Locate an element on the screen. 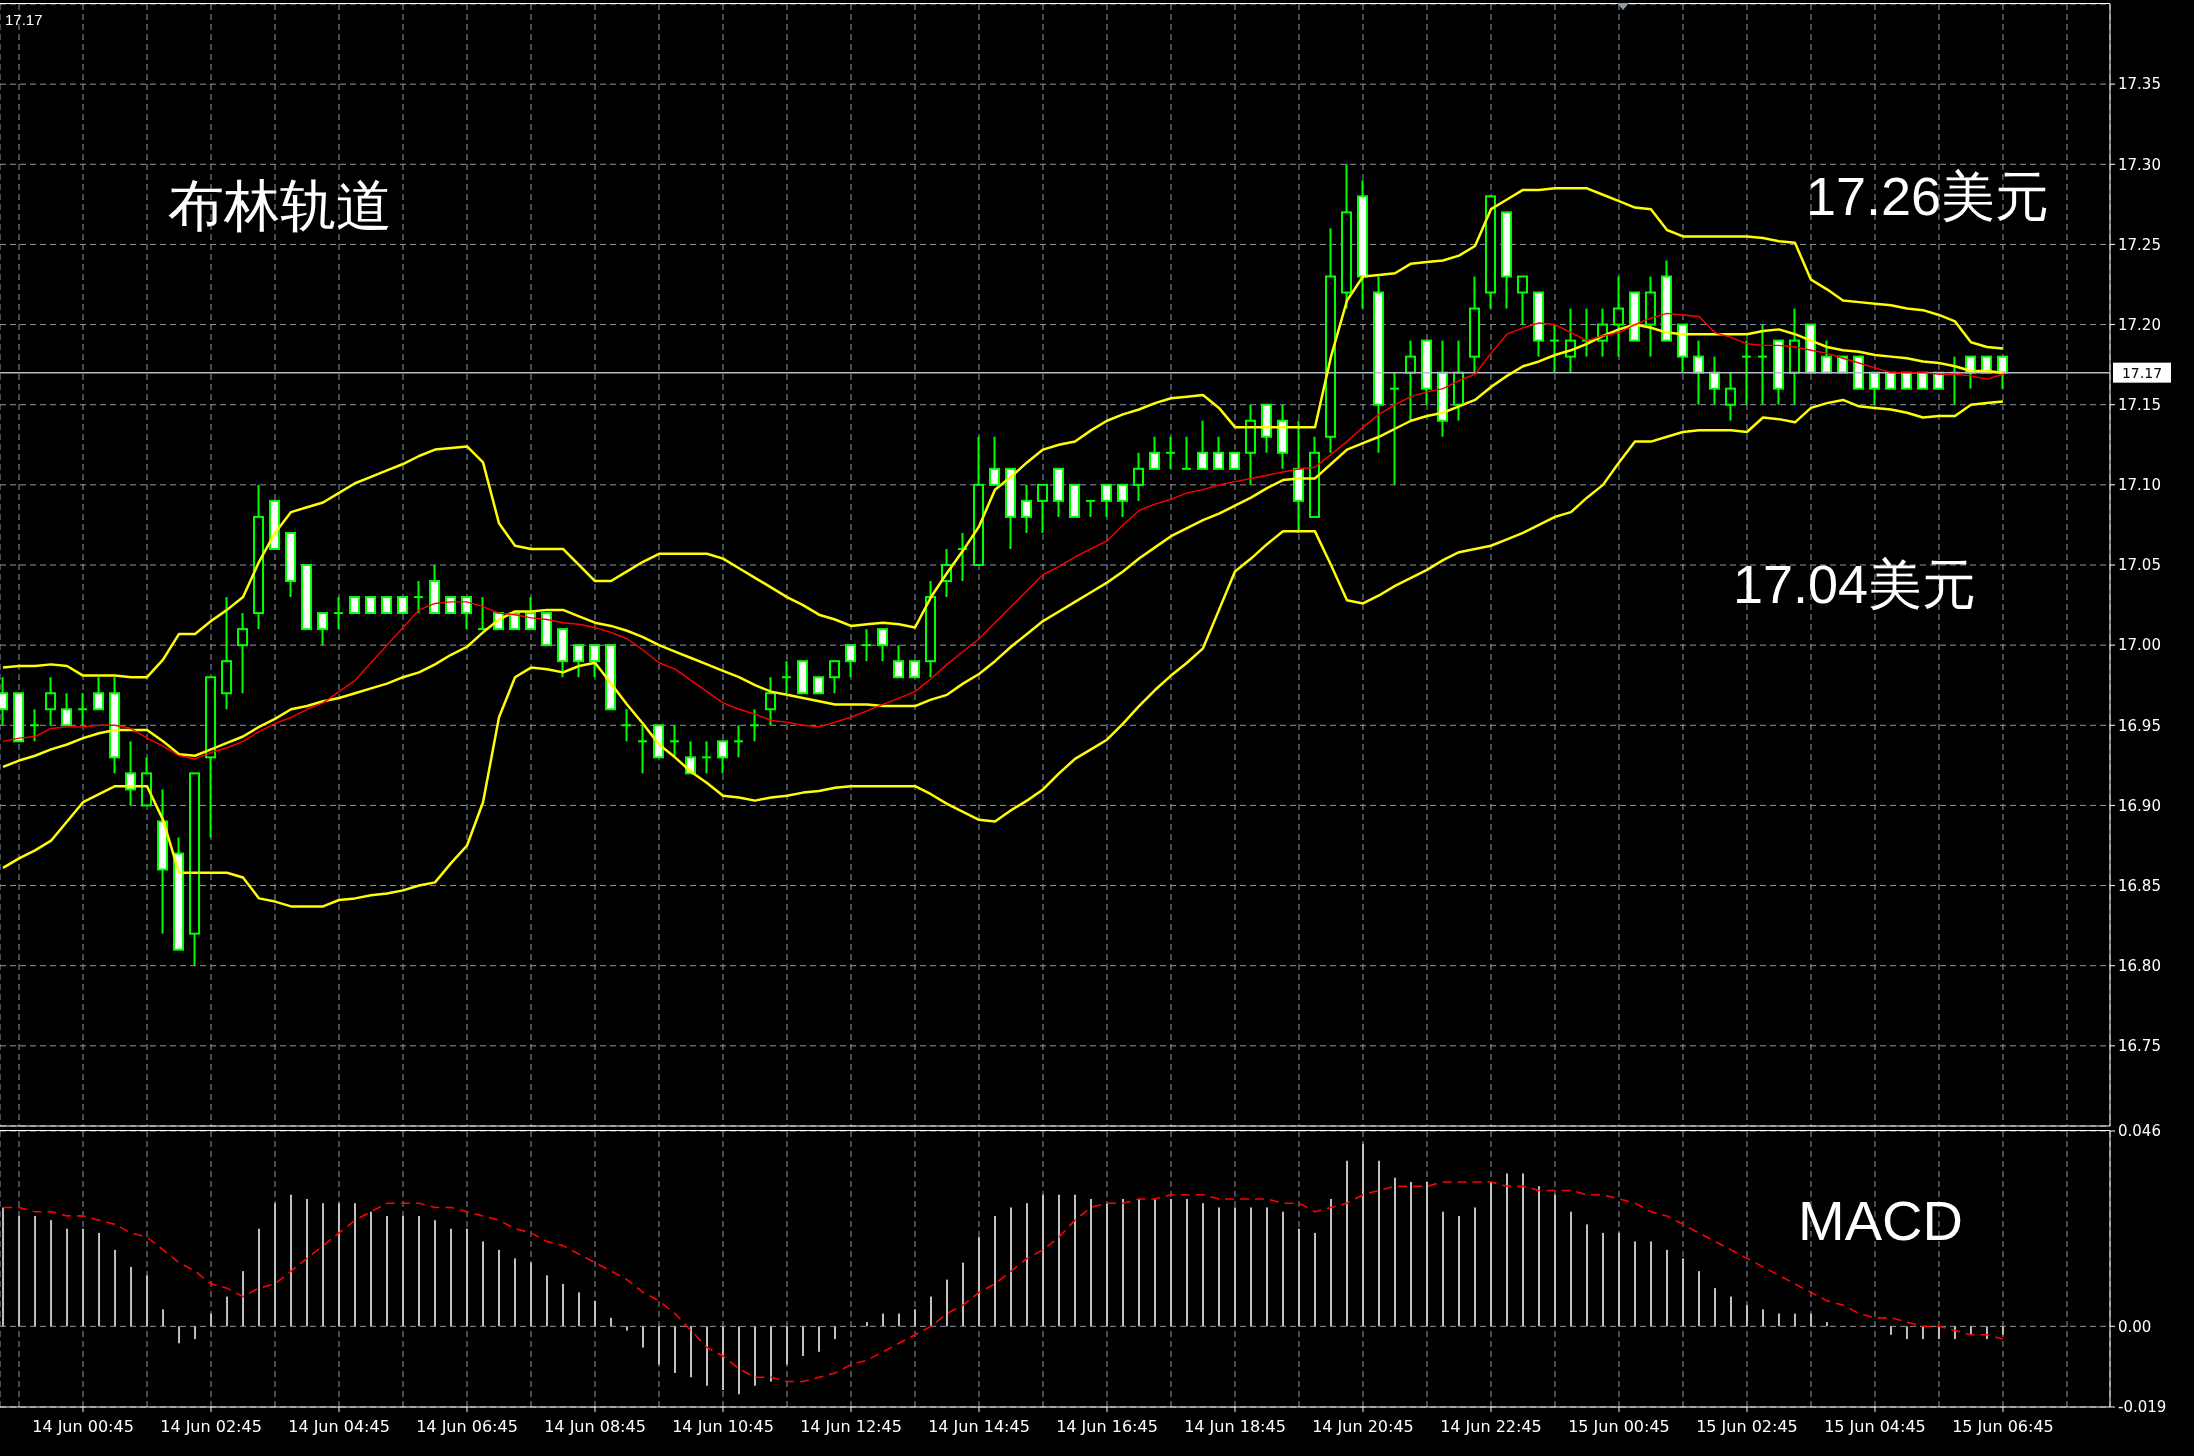 The height and width of the screenshot is (1456, 2194). x-tick-label: 14 Jun 08:45 is located at coordinates (595, 1426).